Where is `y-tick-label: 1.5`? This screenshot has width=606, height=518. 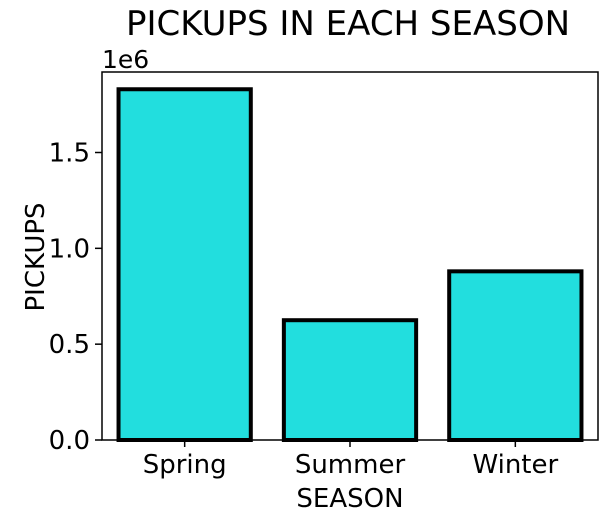
y-tick-label: 1.5 is located at coordinates (69, 154).